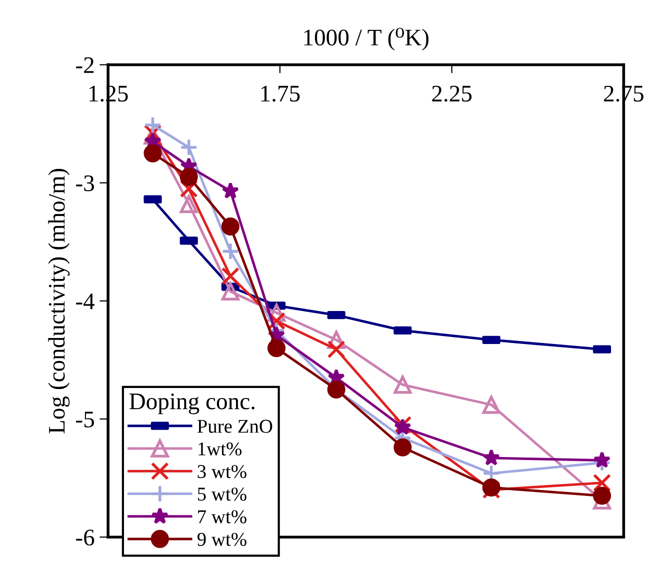 The height and width of the screenshot is (563, 651). Describe the element at coordinates (366, 39) in the screenshot. I see `x-axis-title: 1000 / T (⁰K)` at that location.